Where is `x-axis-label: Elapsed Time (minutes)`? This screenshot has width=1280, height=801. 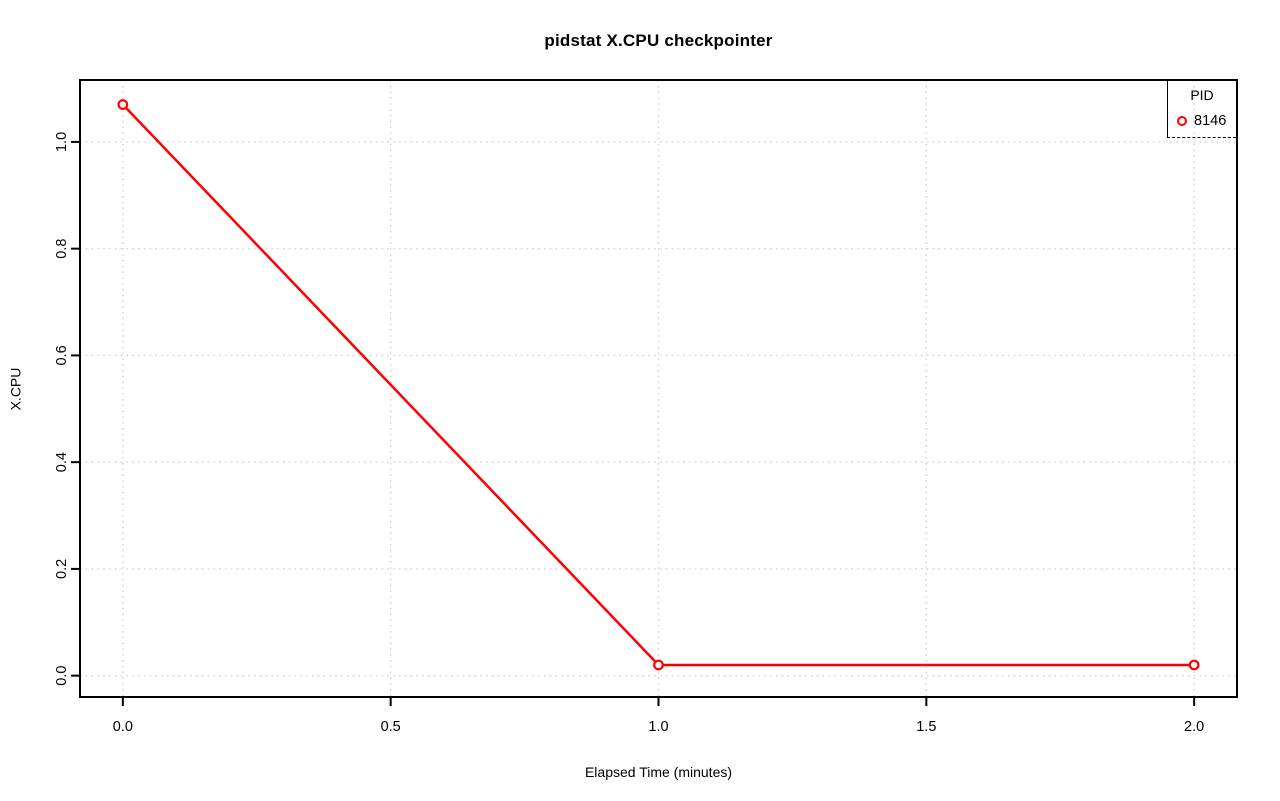
x-axis-label: Elapsed Time (minutes) is located at coordinates (658, 772).